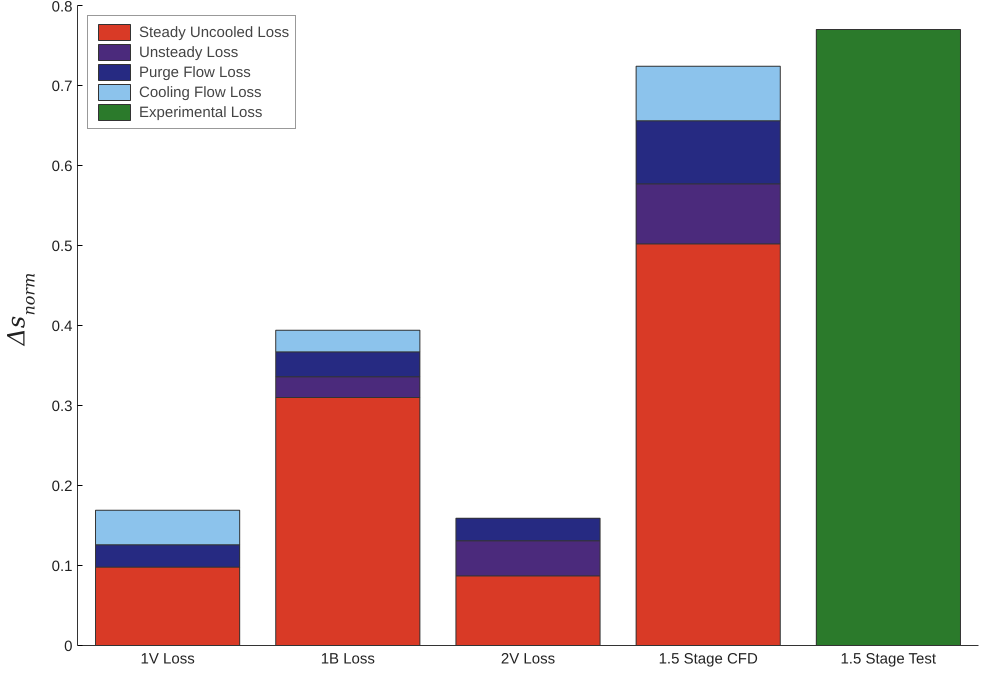 The height and width of the screenshot is (675, 991). What do you see at coordinates (708, 659) in the screenshot?
I see `x-tick-label: 1.5 Stage CFD` at bounding box center [708, 659].